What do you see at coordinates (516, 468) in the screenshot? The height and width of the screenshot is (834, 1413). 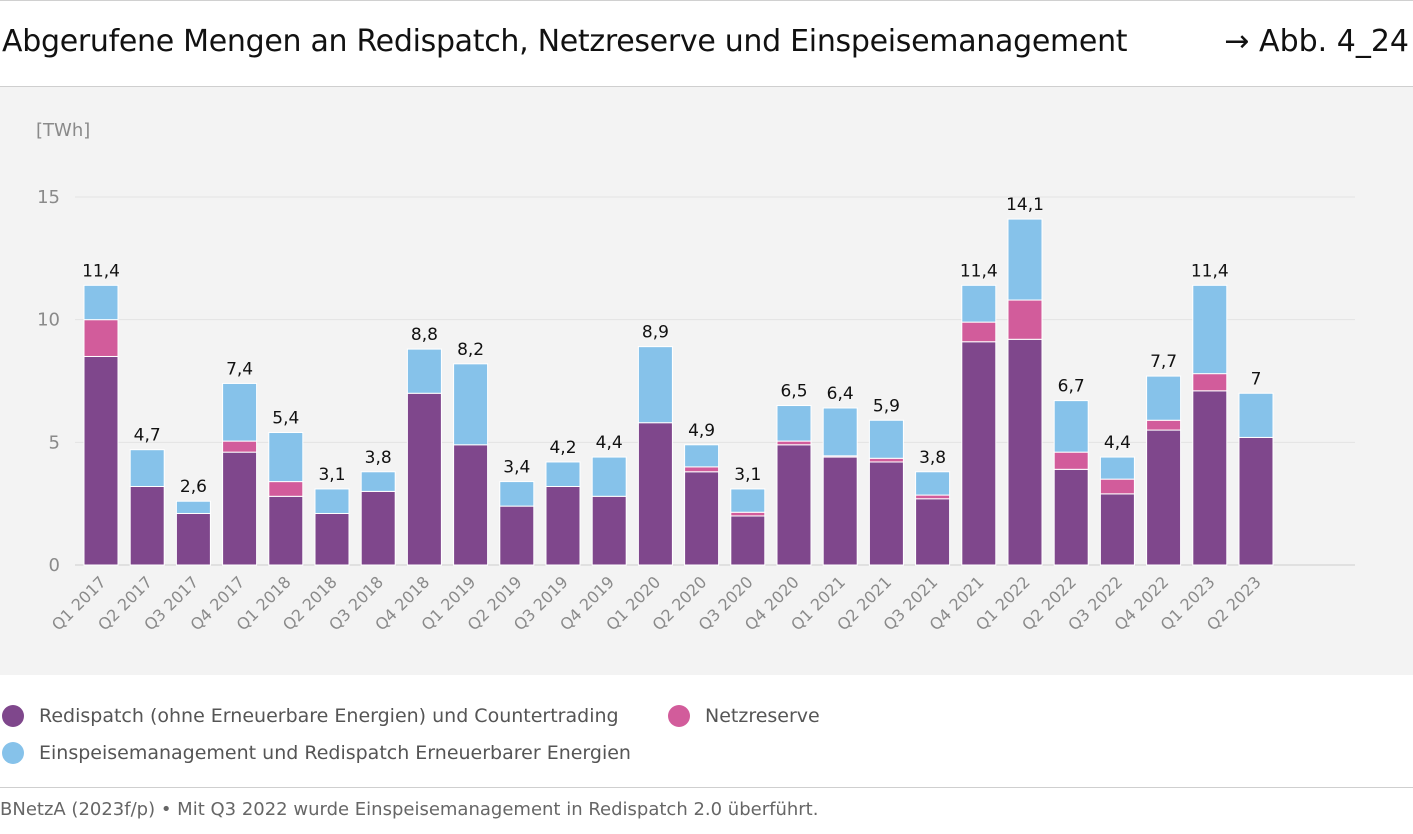 I see `bar-total-label: 3,4` at bounding box center [516, 468].